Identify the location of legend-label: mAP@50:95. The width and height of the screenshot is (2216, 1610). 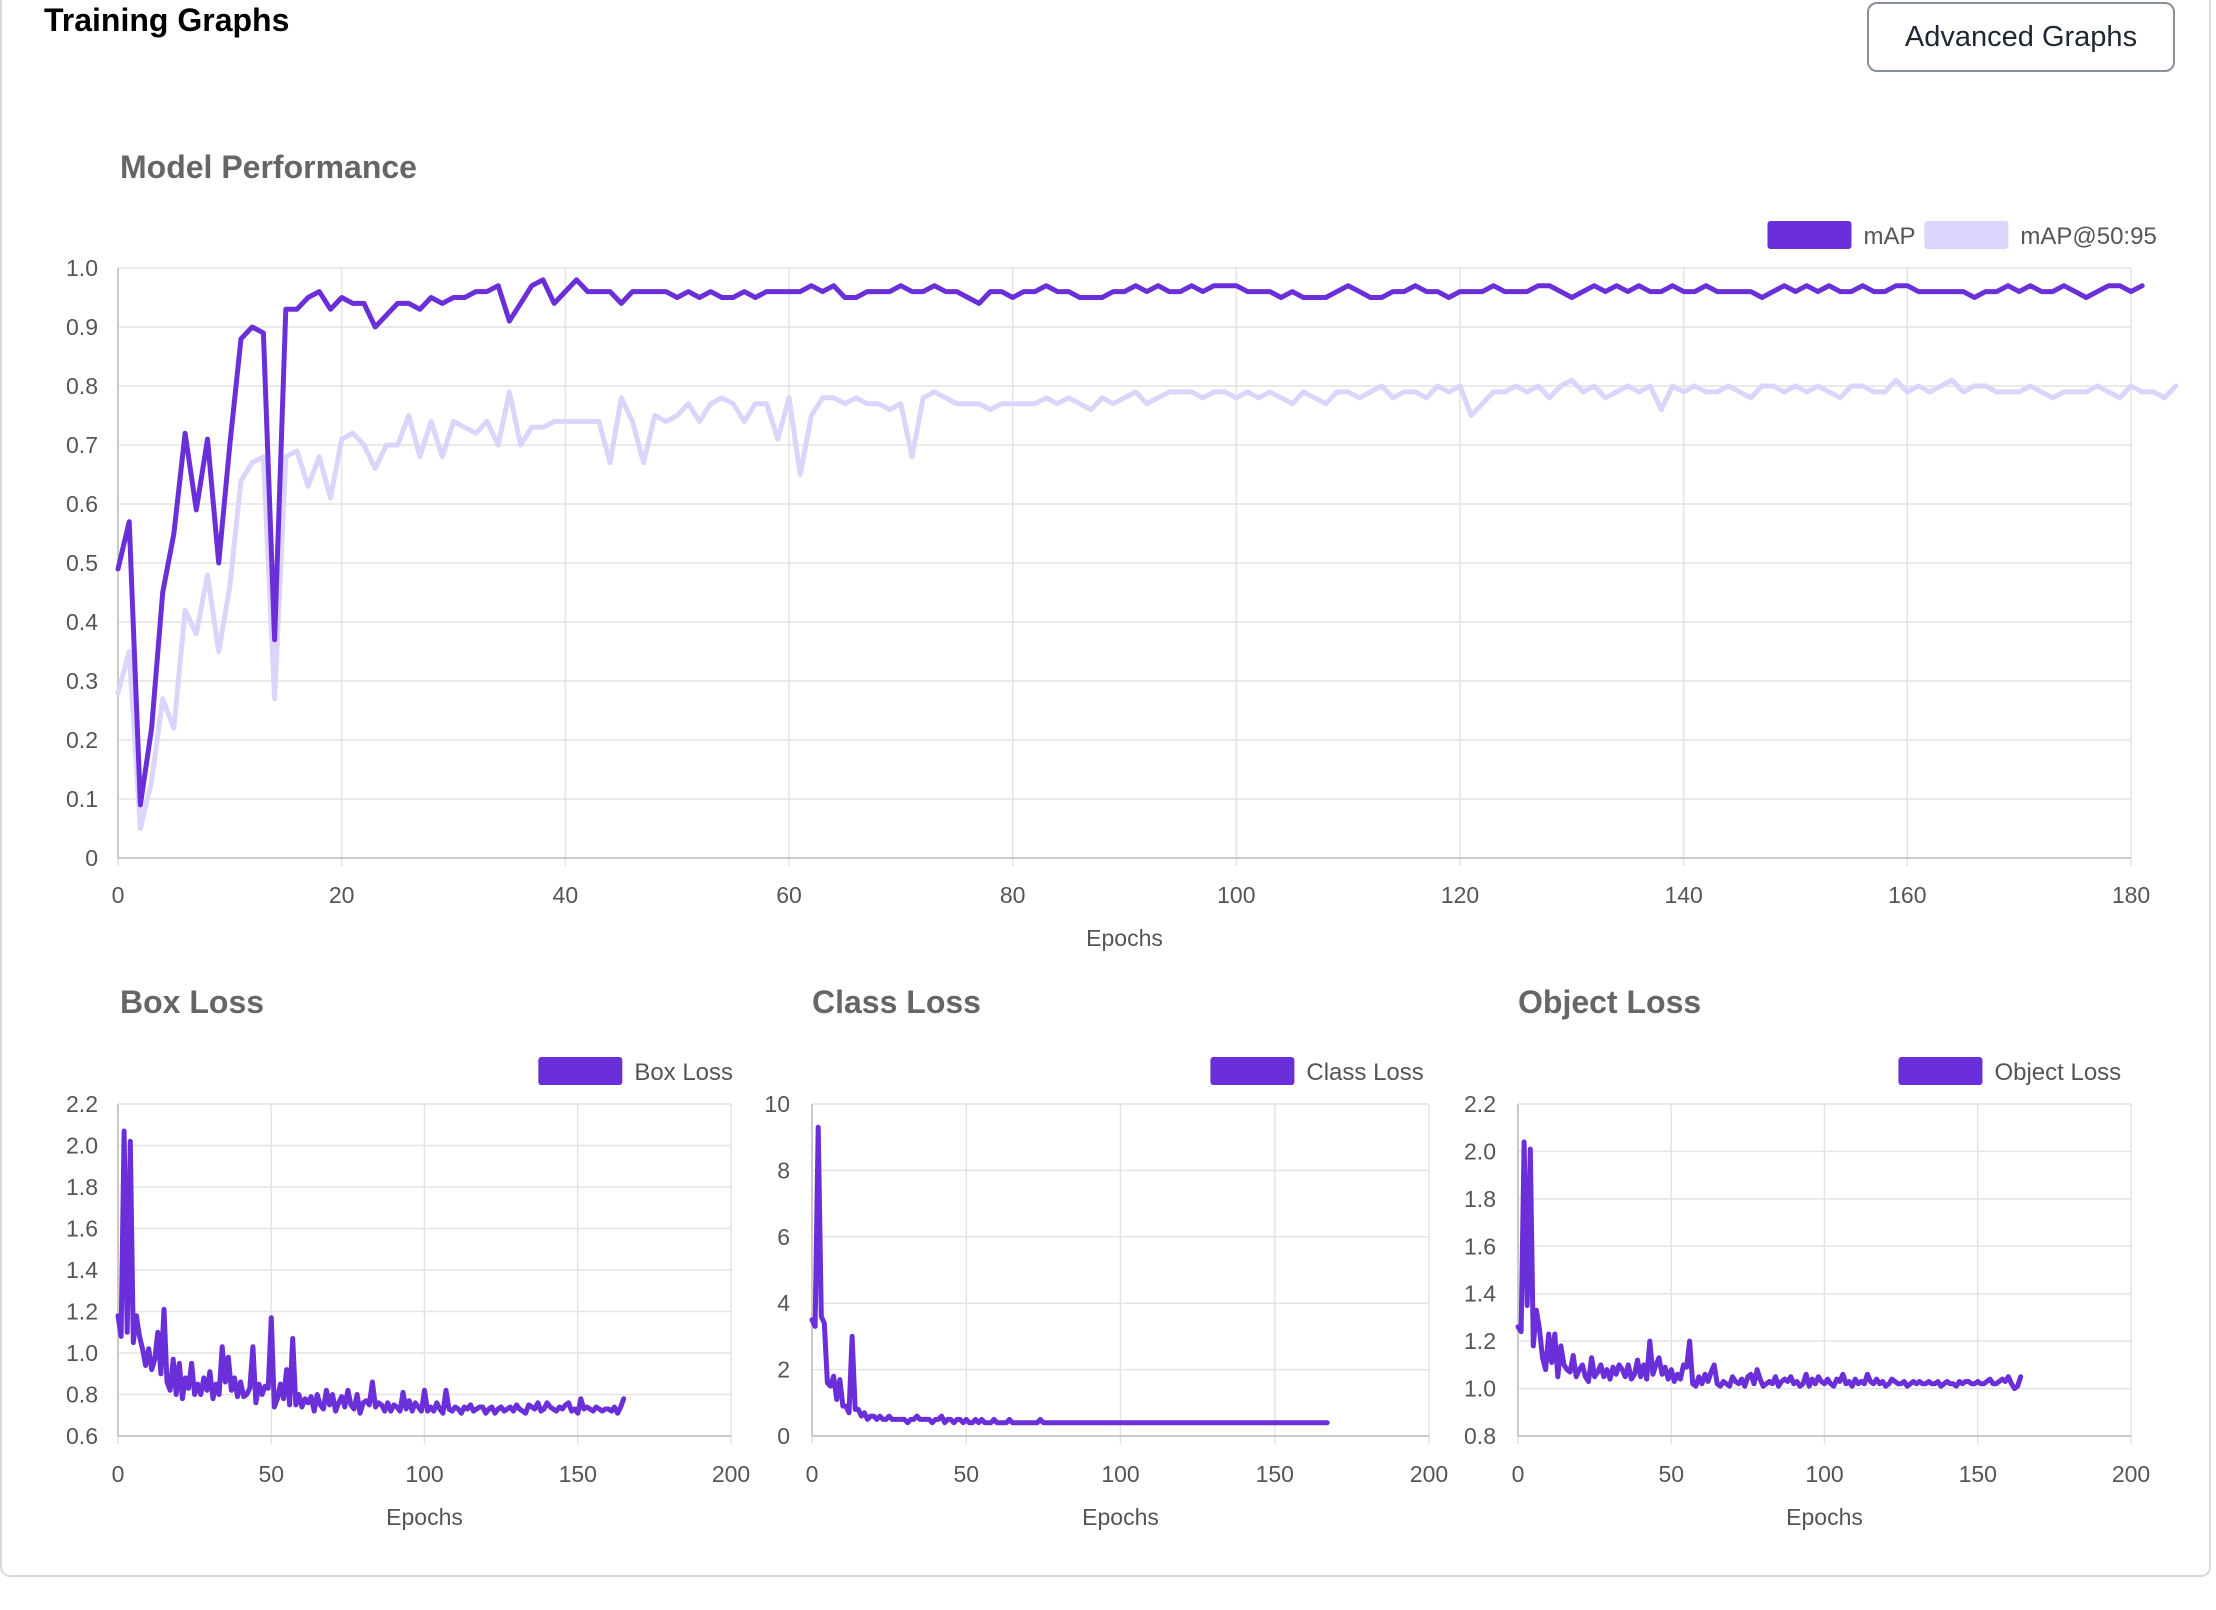
(2088, 236).